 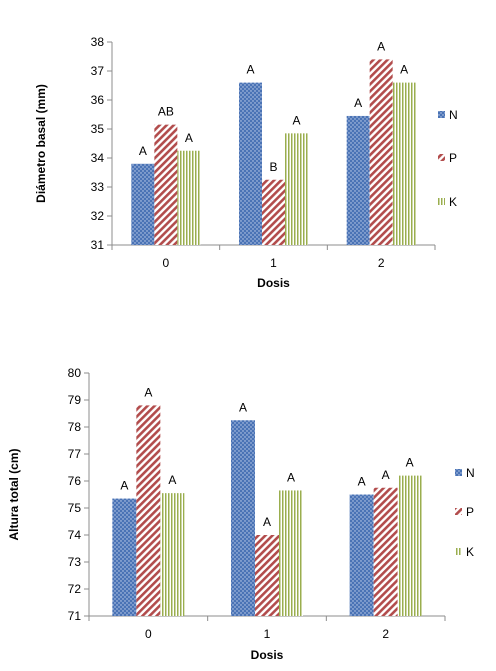 I want to click on y-tick-label: 73, so click(x=75, y=562).